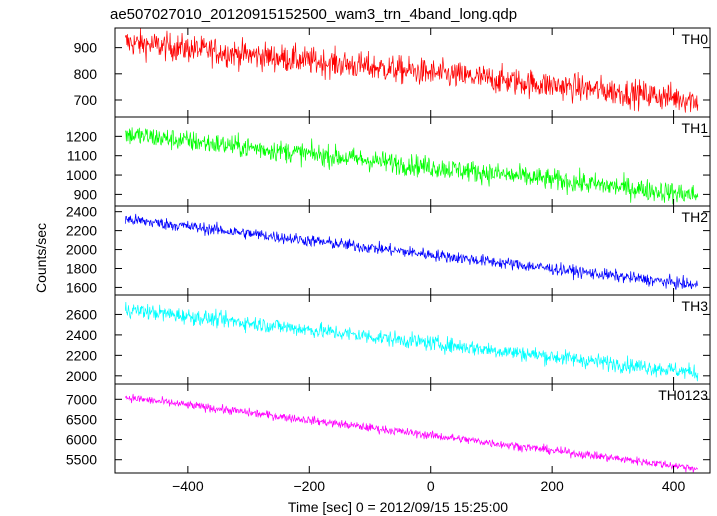 This screenshot has height=516, width=717. What do you see at coordinates (695, 128) in the screenshot?
I see `panel-label: TH1` at bounding box center [695, 128].